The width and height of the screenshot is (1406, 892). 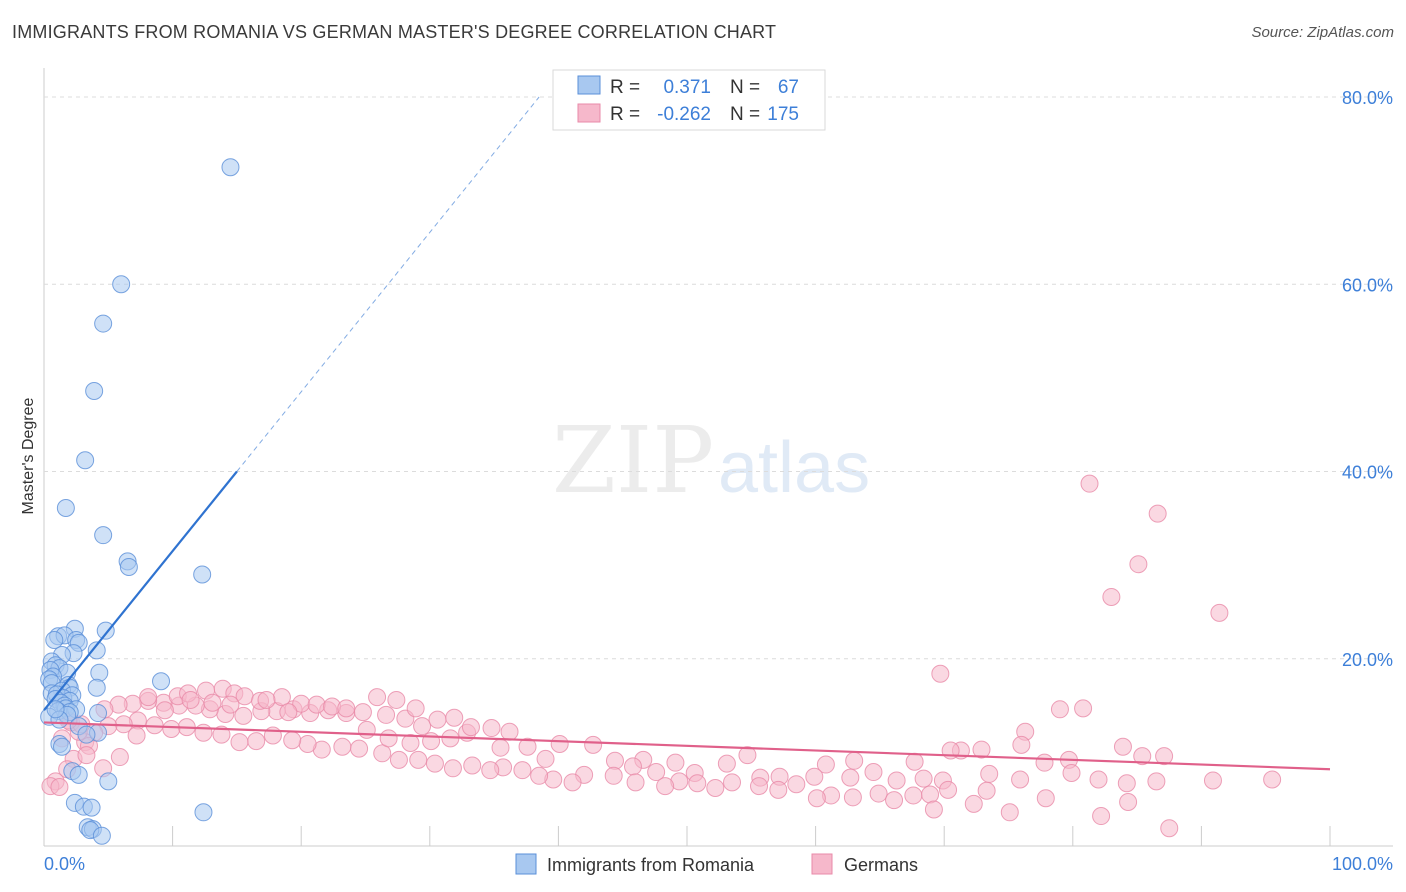 I want to click on legend-r-label-romania: R =, so click(x=625, y=87).